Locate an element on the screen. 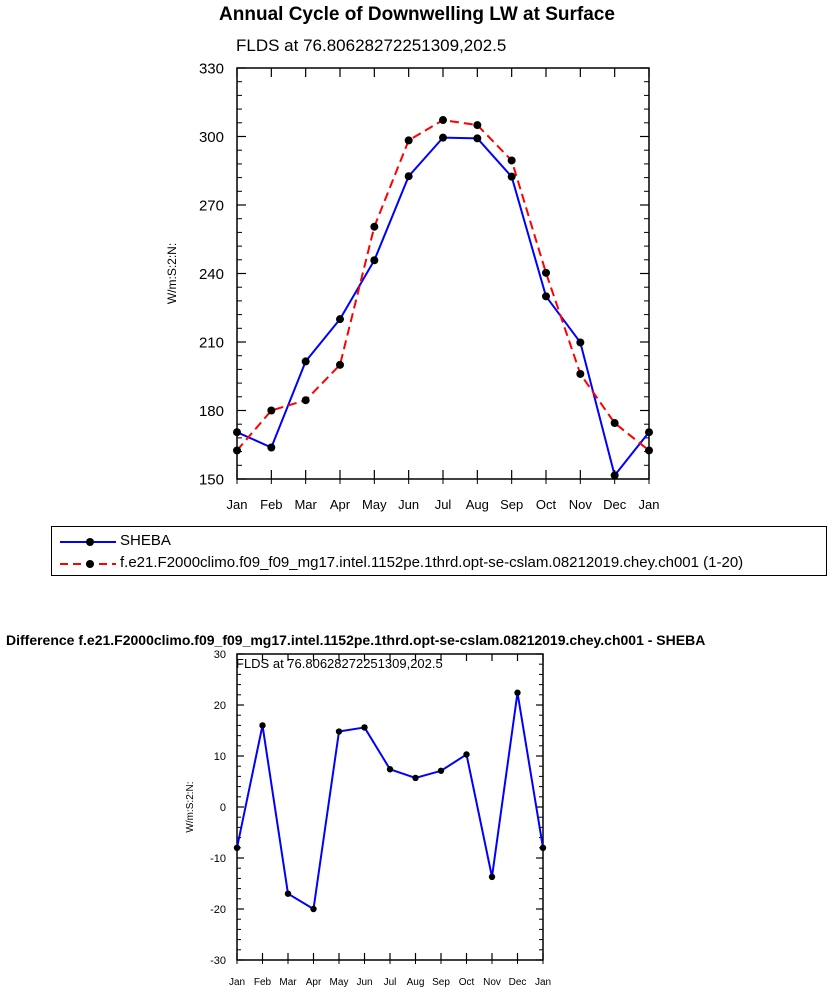 This screenshot has width=834, height=992. y-tick-label: -20 is located at coordinates (218, 910).